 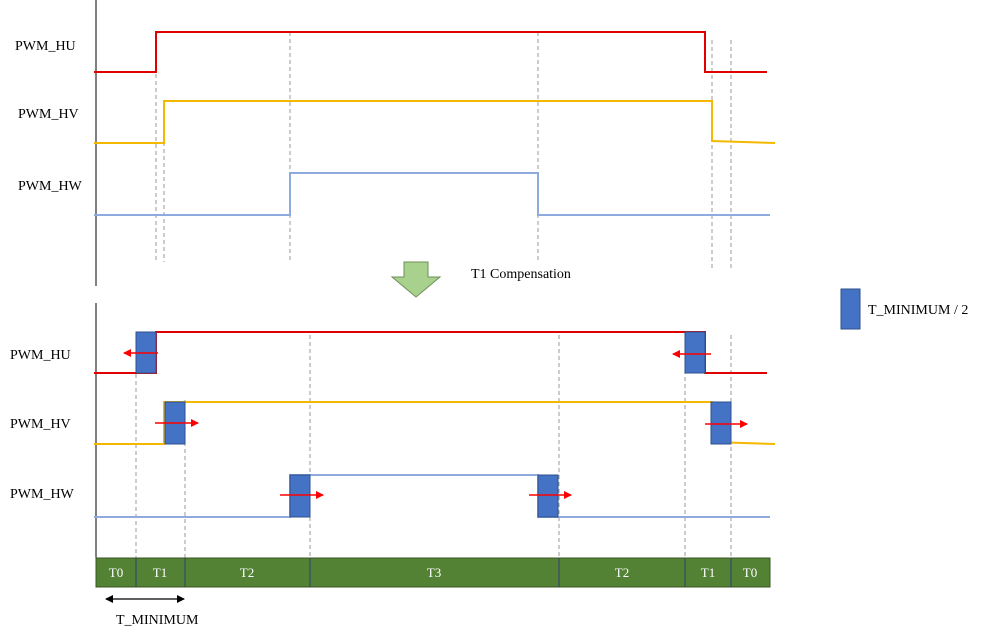 What do you see at coordinates (157, 620) in the screenshot?
I see `t-minimum-label: T_MINIMUM` at bounding box center [157, 620].